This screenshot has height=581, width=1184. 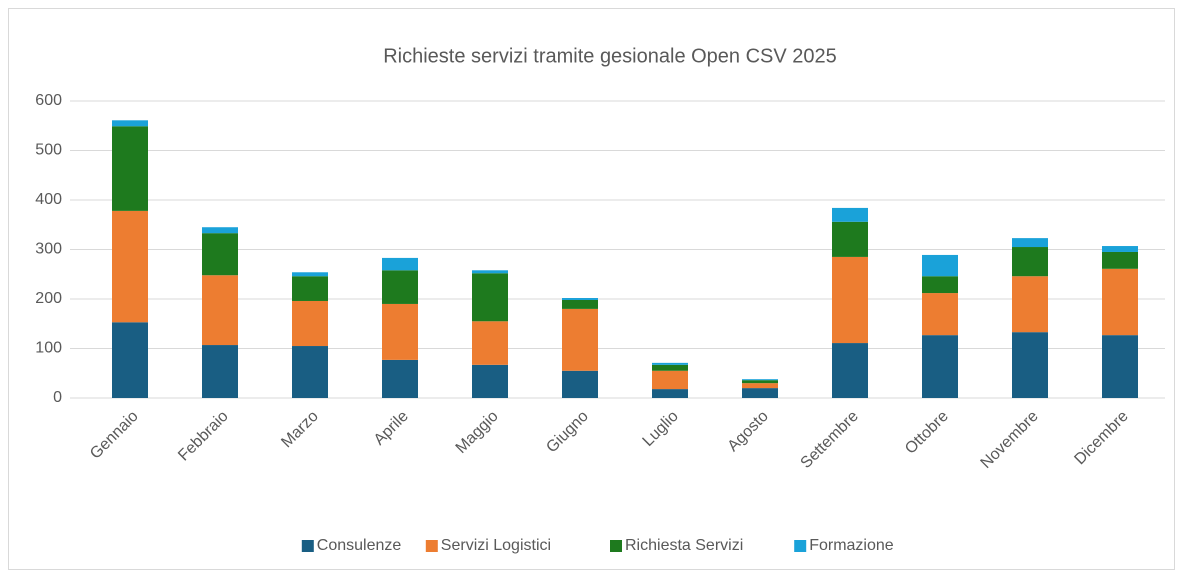 What do you see at coordinates (684, 545) in the screenshot?
I see `legend-label: Richiesta Servizi` at bounding box center [684, 545].